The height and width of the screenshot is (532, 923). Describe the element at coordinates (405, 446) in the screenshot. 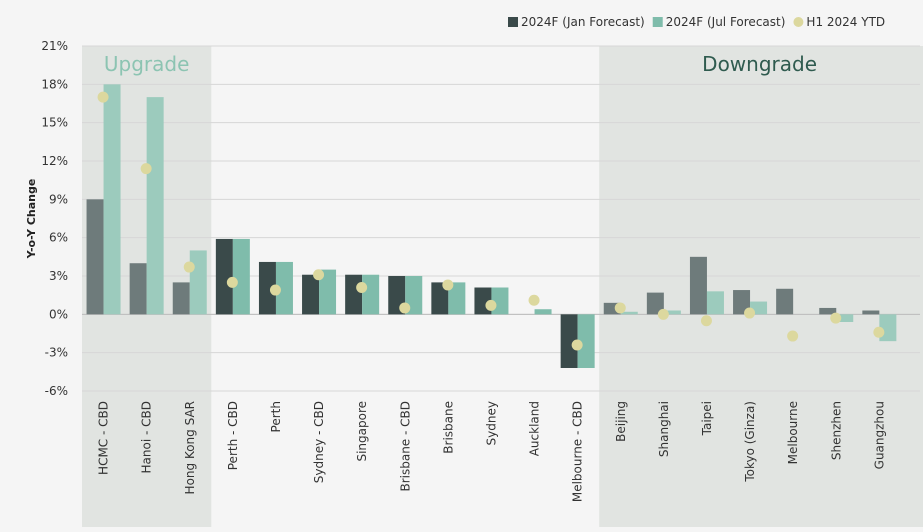

I see `category-label: Brisbane - CBD` at that location.